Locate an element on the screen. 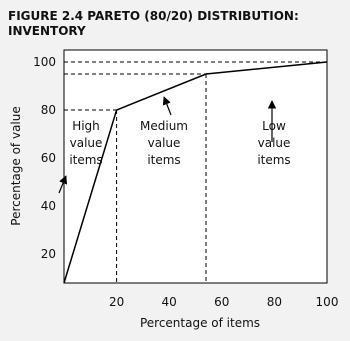  x-axis-label: Percentage of items is located at coordinates (200, 323).